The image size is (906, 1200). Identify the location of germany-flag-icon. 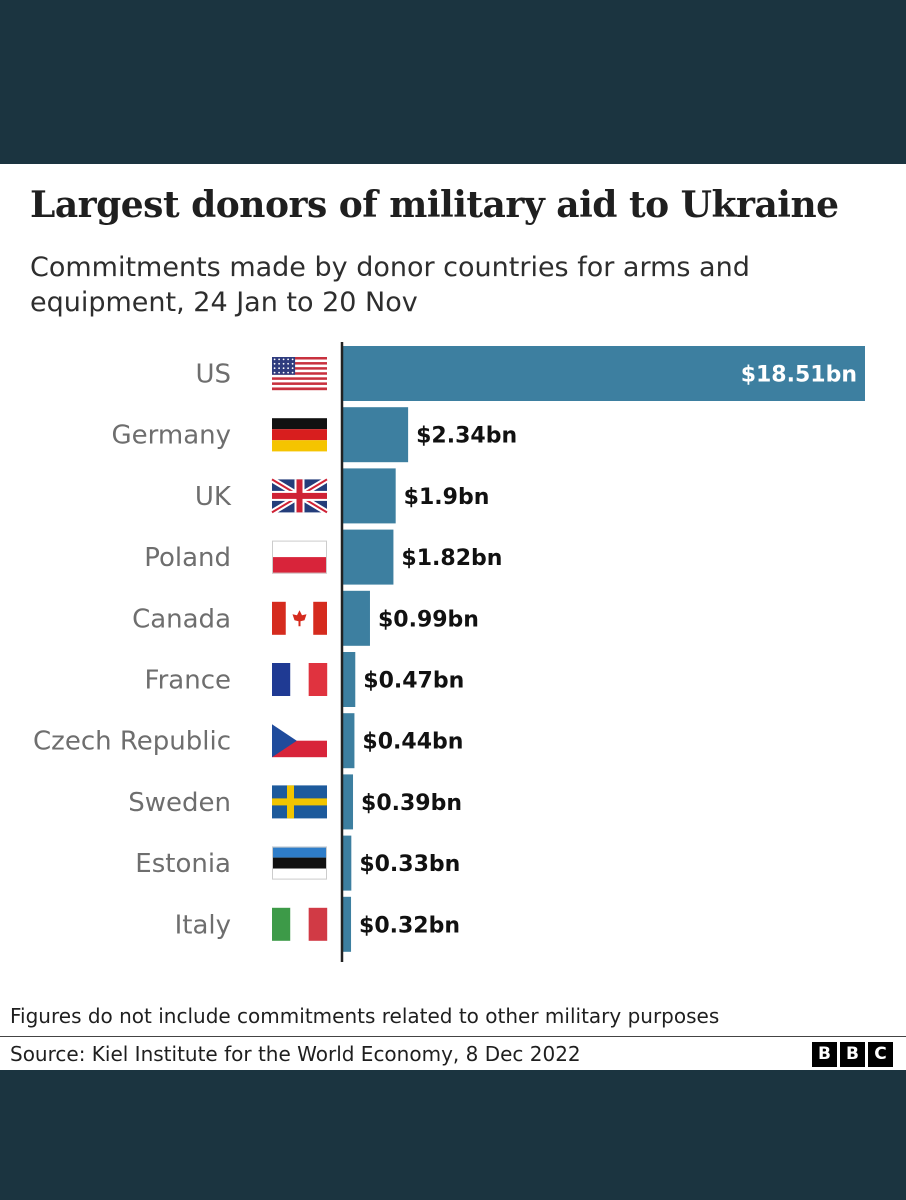
(299, 435).